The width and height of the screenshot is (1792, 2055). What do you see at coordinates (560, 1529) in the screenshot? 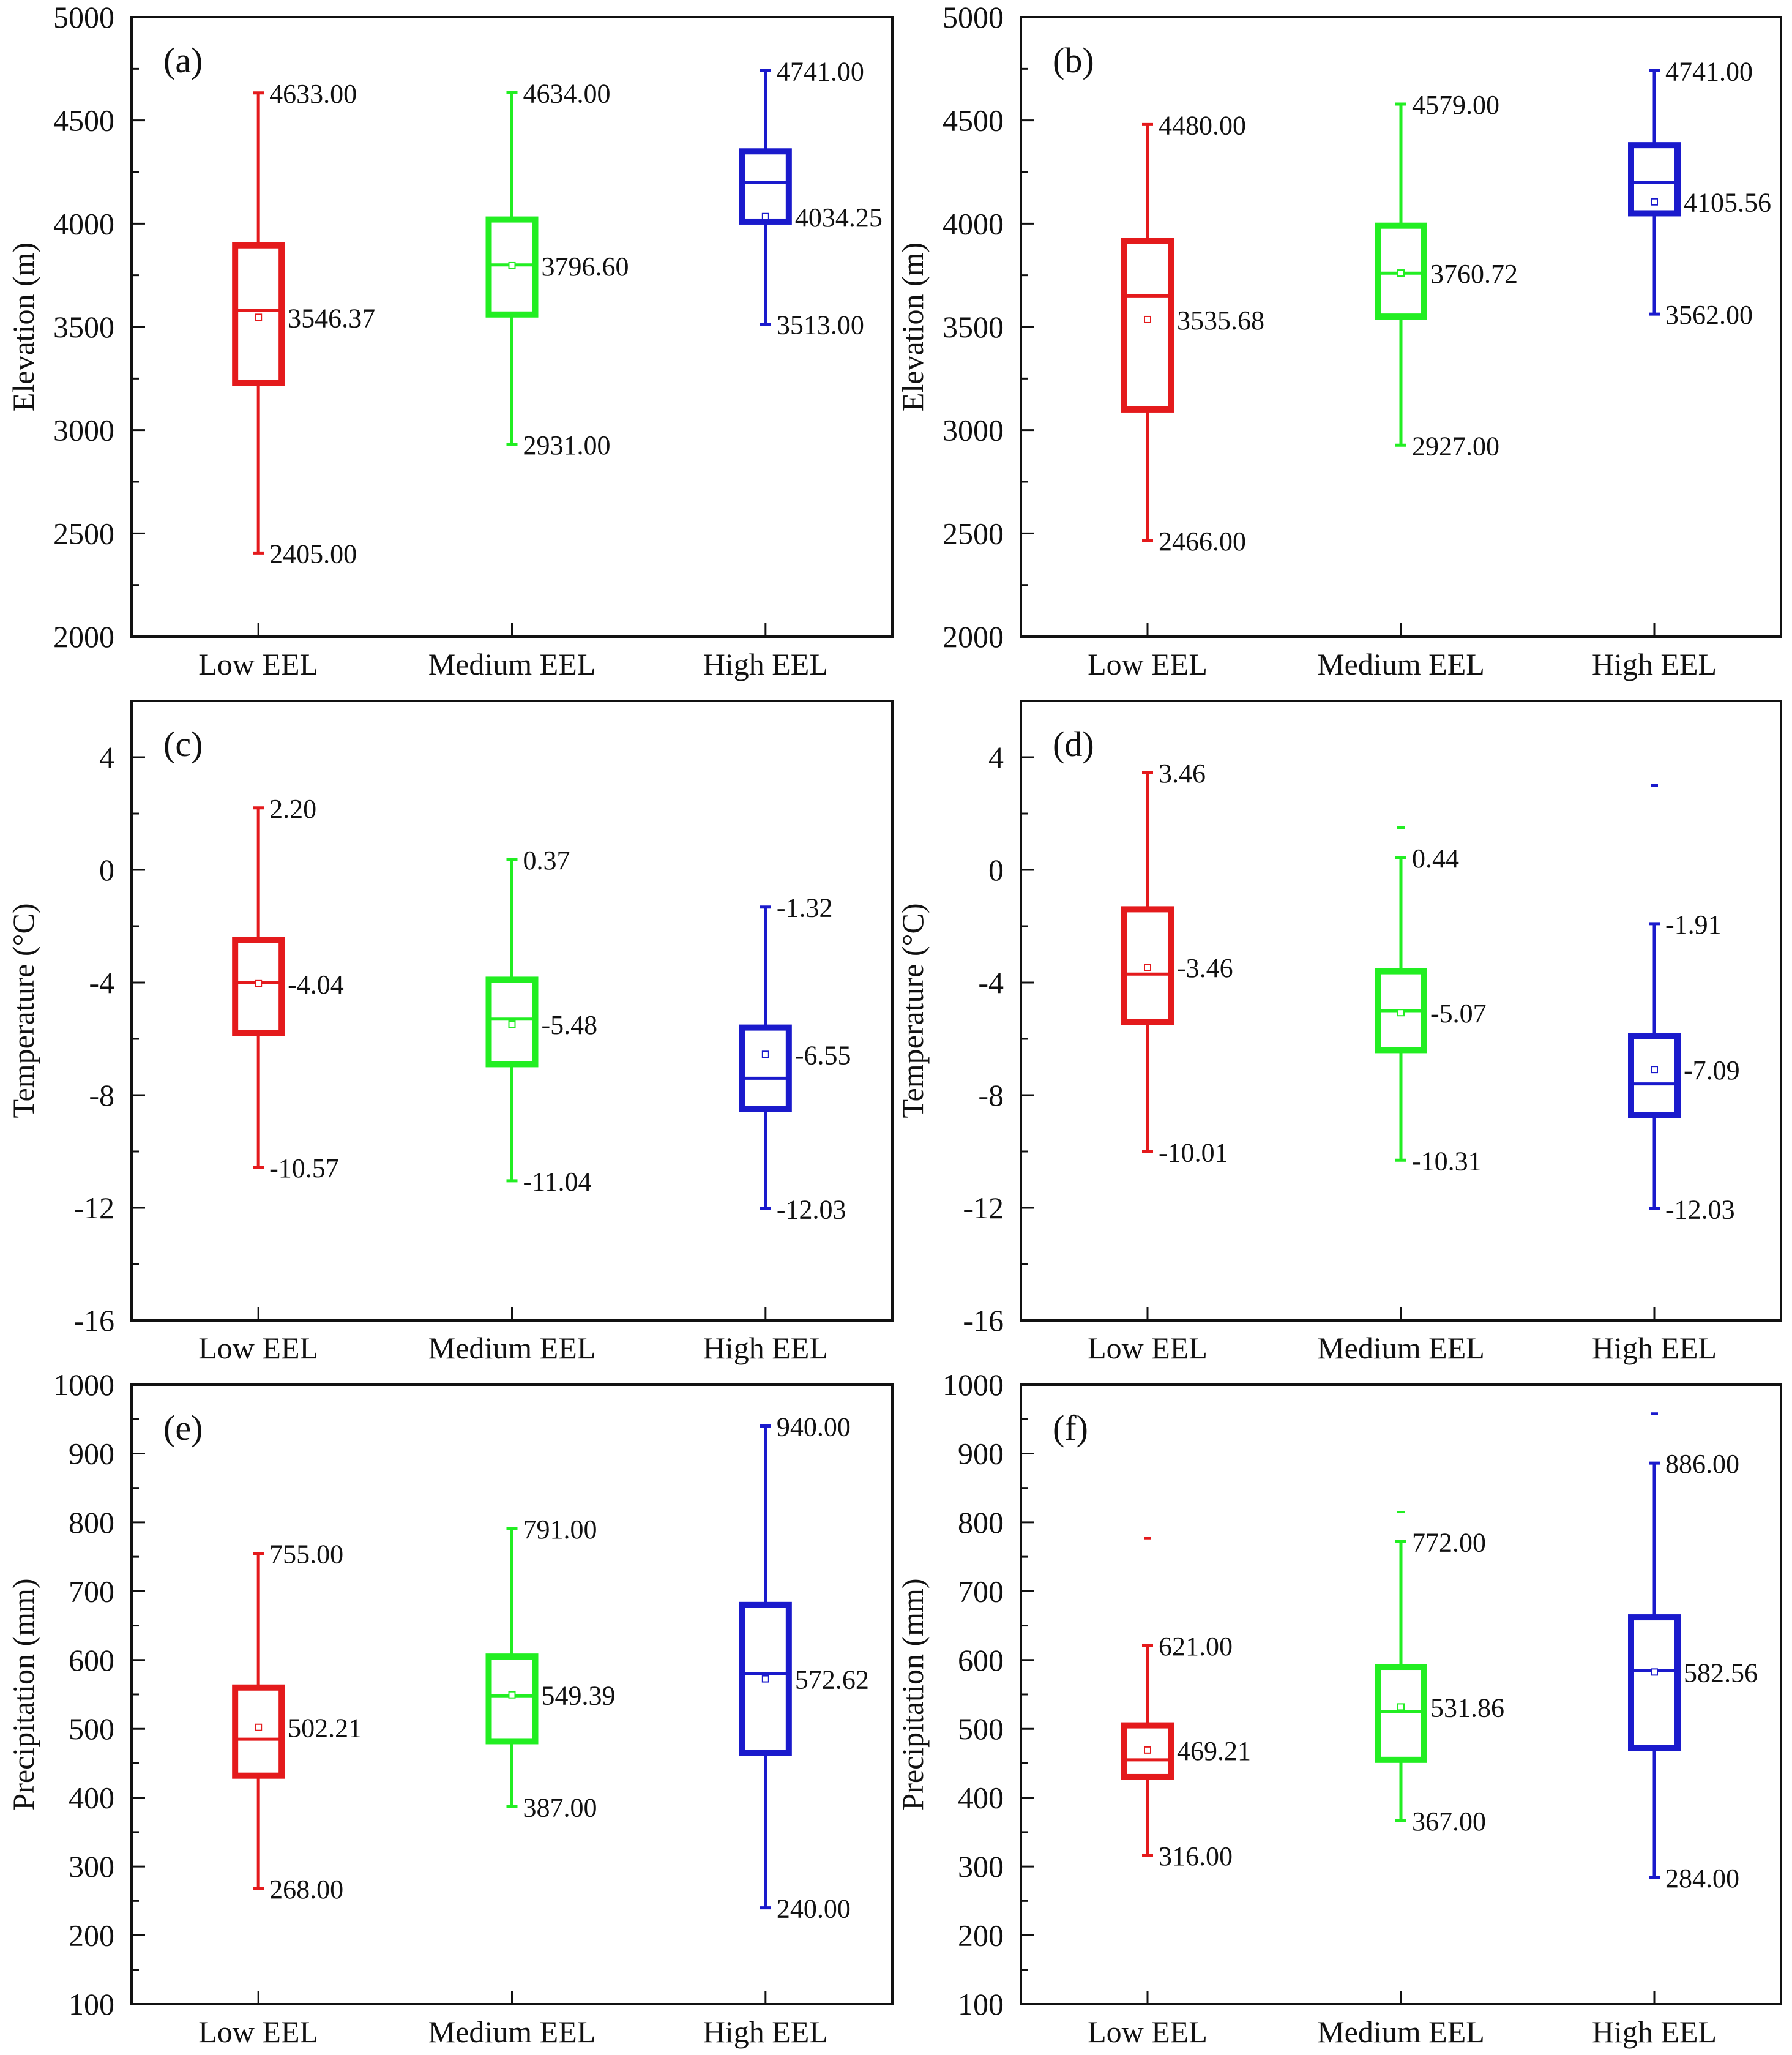
I see `max-label: 791.00` at bounding box center [560, 1529].